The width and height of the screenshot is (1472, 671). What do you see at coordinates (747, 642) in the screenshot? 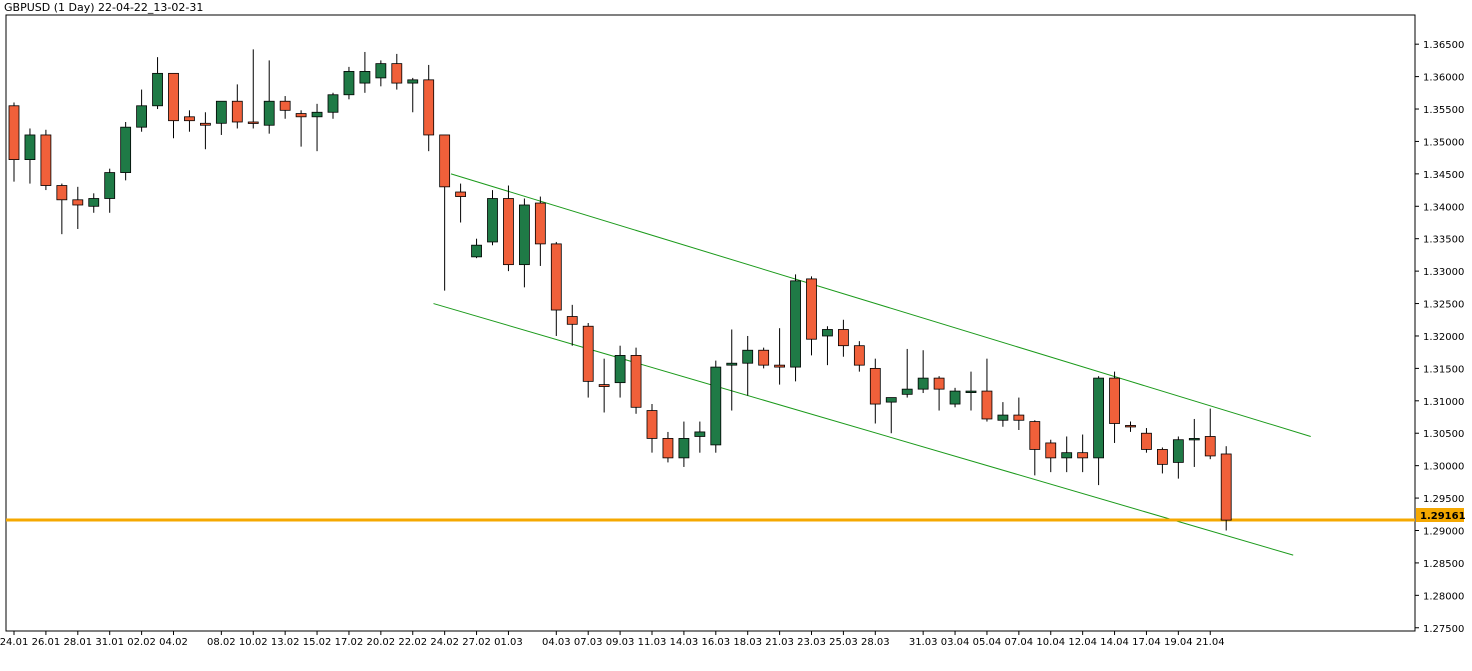
I see `x-tick-label: 18.03` at bounding box center [747, 642].